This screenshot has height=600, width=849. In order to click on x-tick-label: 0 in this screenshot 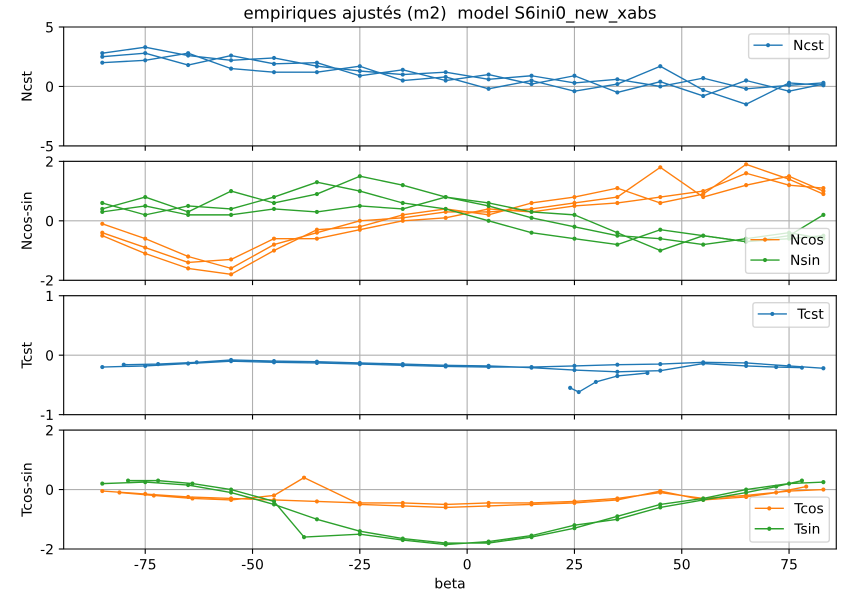, I will do `click(467, 564)`.